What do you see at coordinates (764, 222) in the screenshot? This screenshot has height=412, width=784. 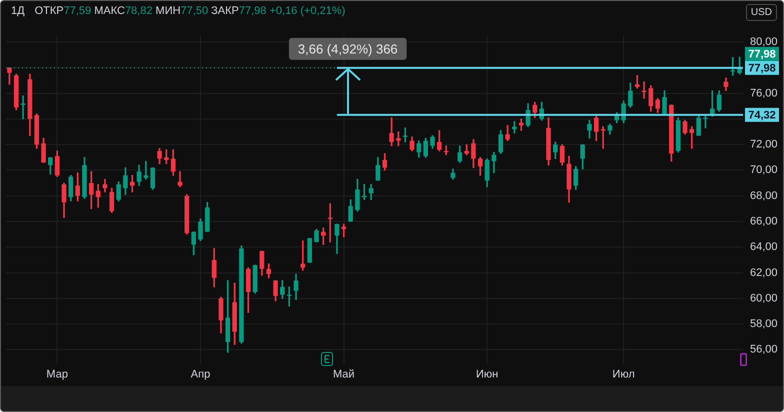 I see `y-tick-label: 66,00` at bounding box center [764, 222].